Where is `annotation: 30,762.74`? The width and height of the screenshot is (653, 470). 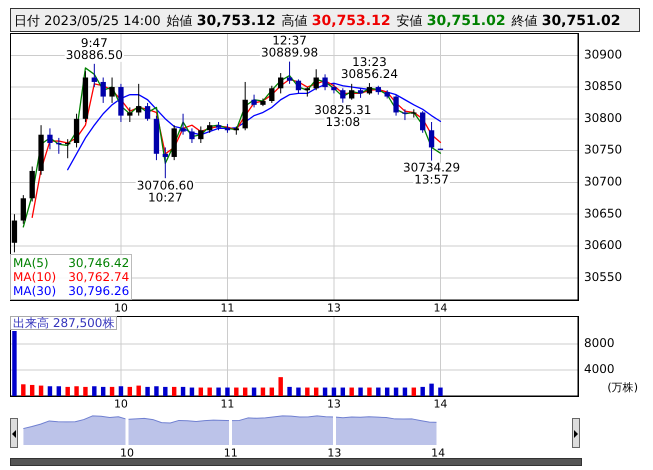
annotation: 30,762.74 is located at coordinates (99, 277).